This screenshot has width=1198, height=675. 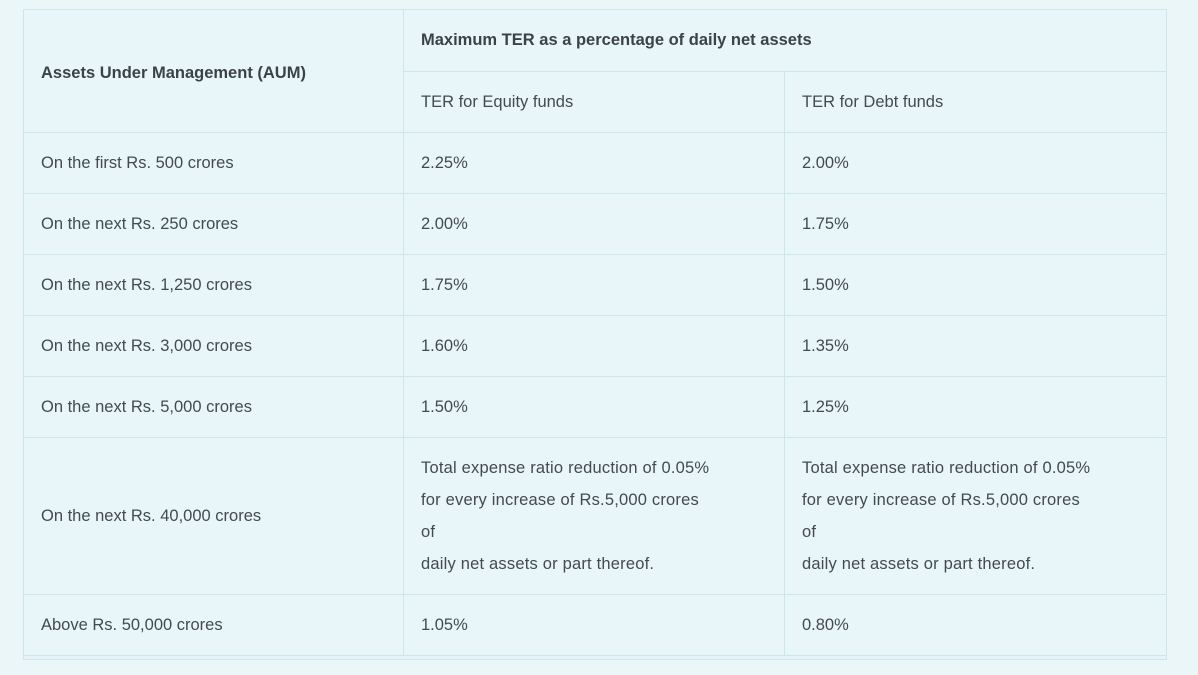 I want to click on debt-cell: 1.35%, so click(x=975, y=346).